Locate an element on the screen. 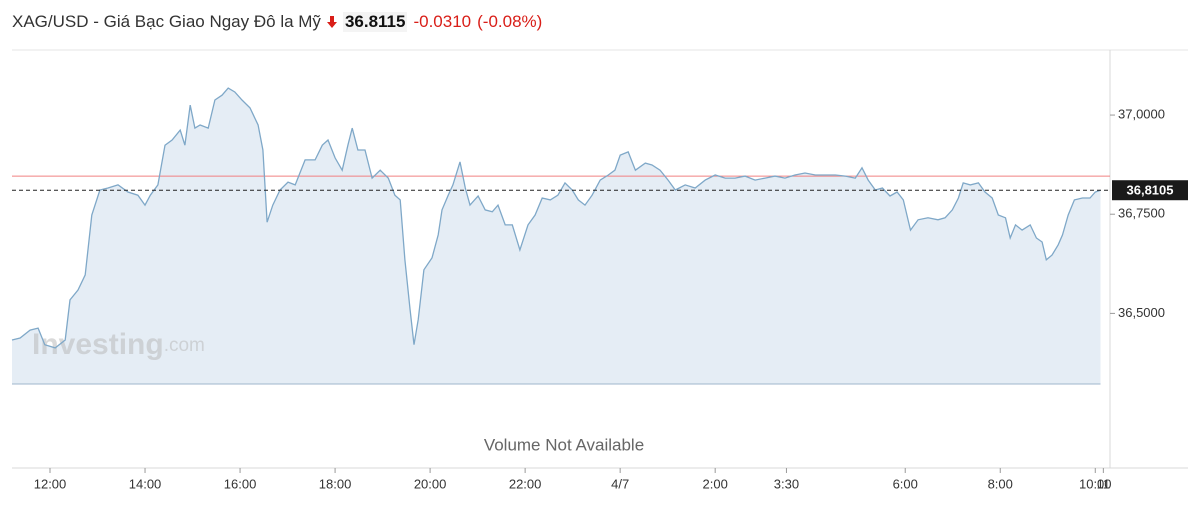 The height and width of the screenshot is (519, 1200). change-percent: (-0.08%) is located at coordinates (510, 21).